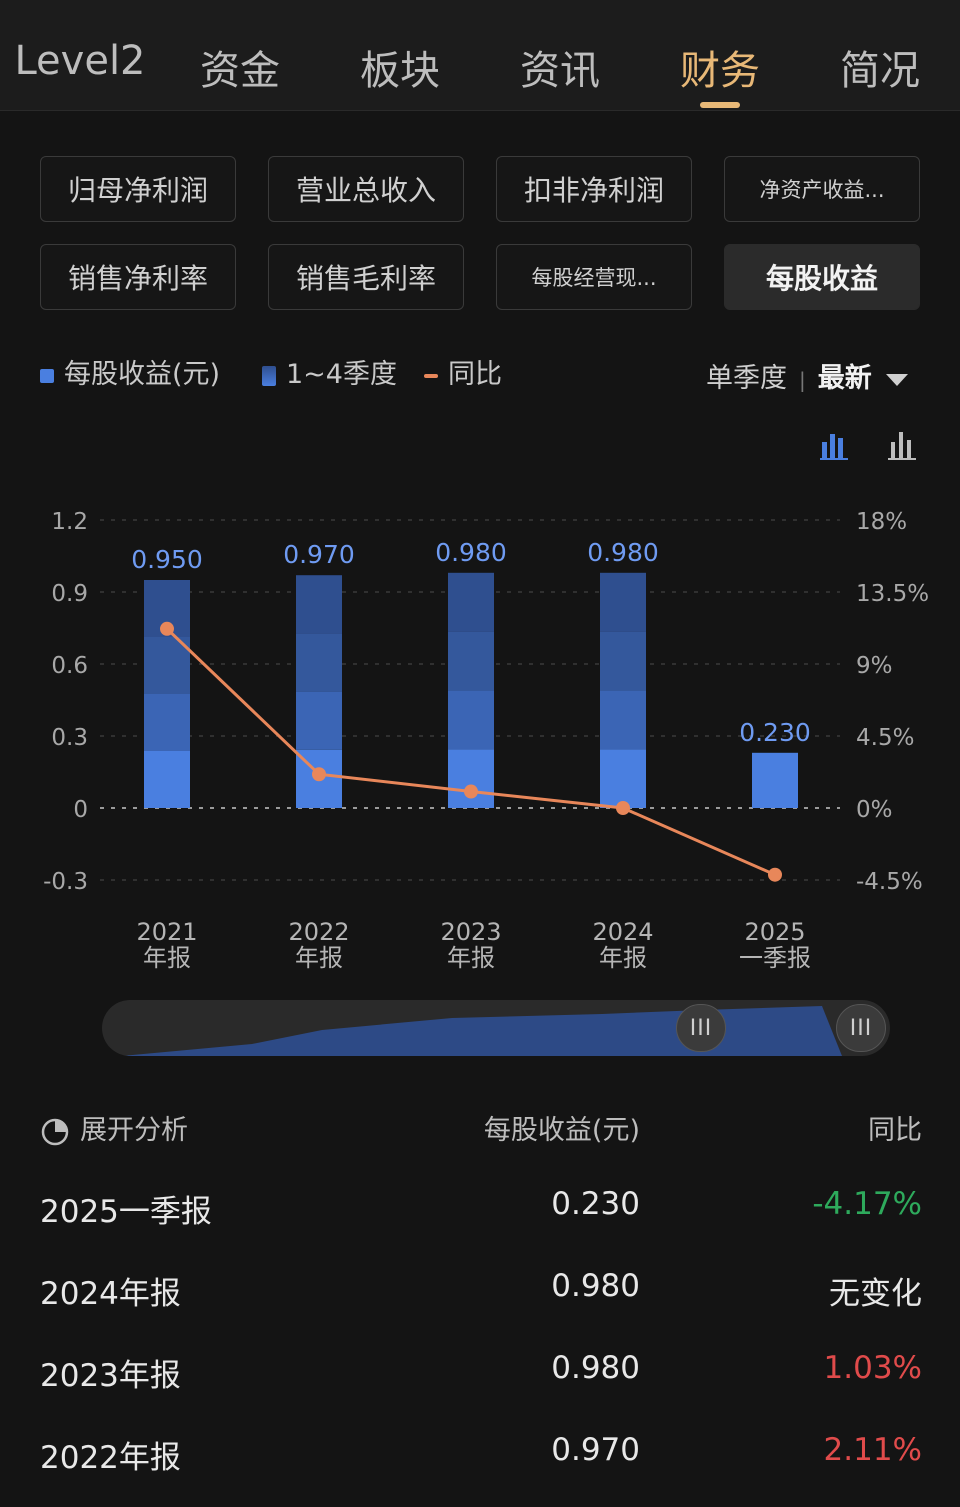  Describe the element at coordinates (481, 1298) in the screenshot. I see `table-row: 2024年报 0.980 无变化` at that location.